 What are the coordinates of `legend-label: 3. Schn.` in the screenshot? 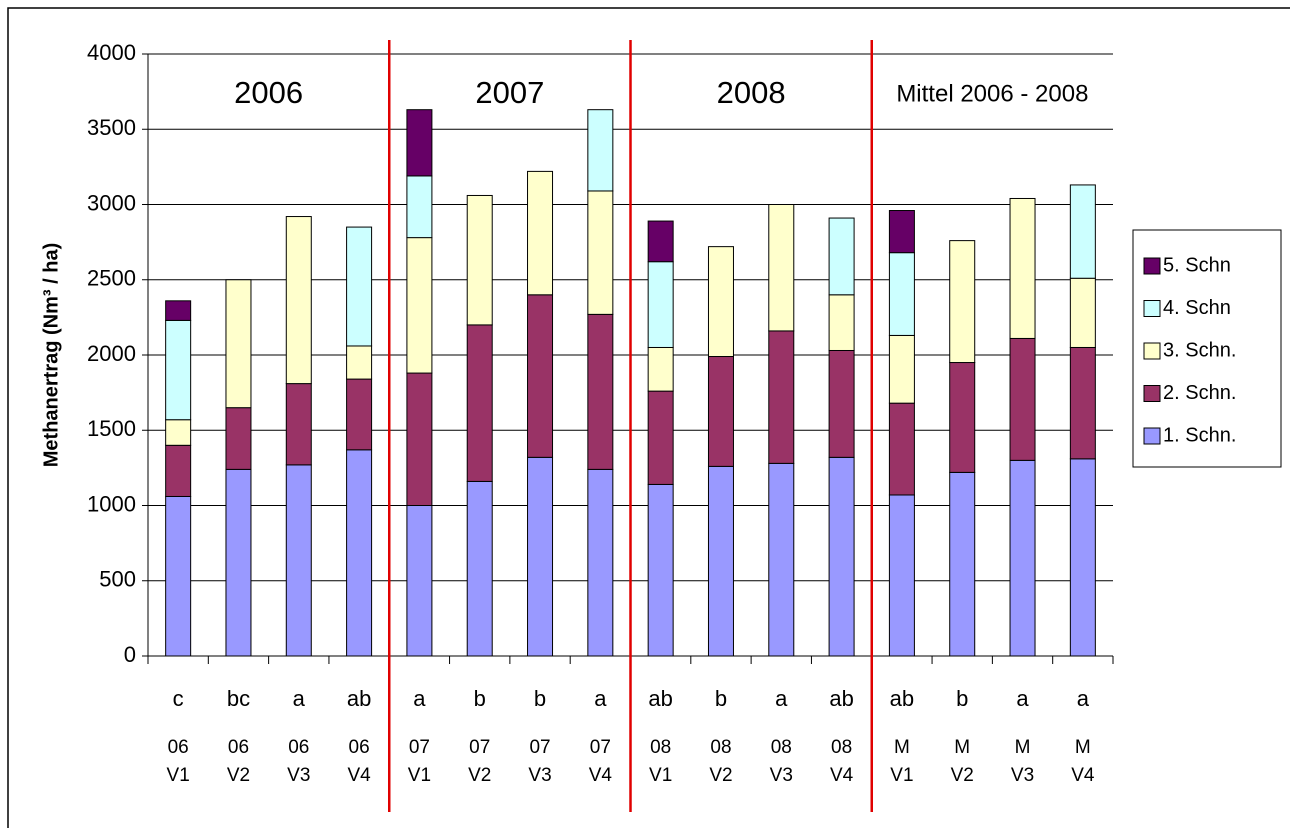 It's located at (1199, 350).